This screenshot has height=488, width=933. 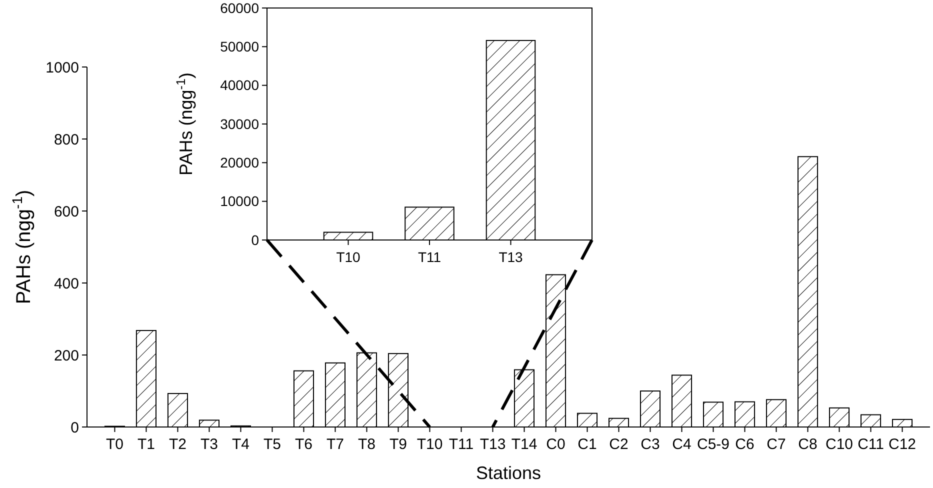 I want to click on y-tick-label: 400, so click(x=66, y=283).